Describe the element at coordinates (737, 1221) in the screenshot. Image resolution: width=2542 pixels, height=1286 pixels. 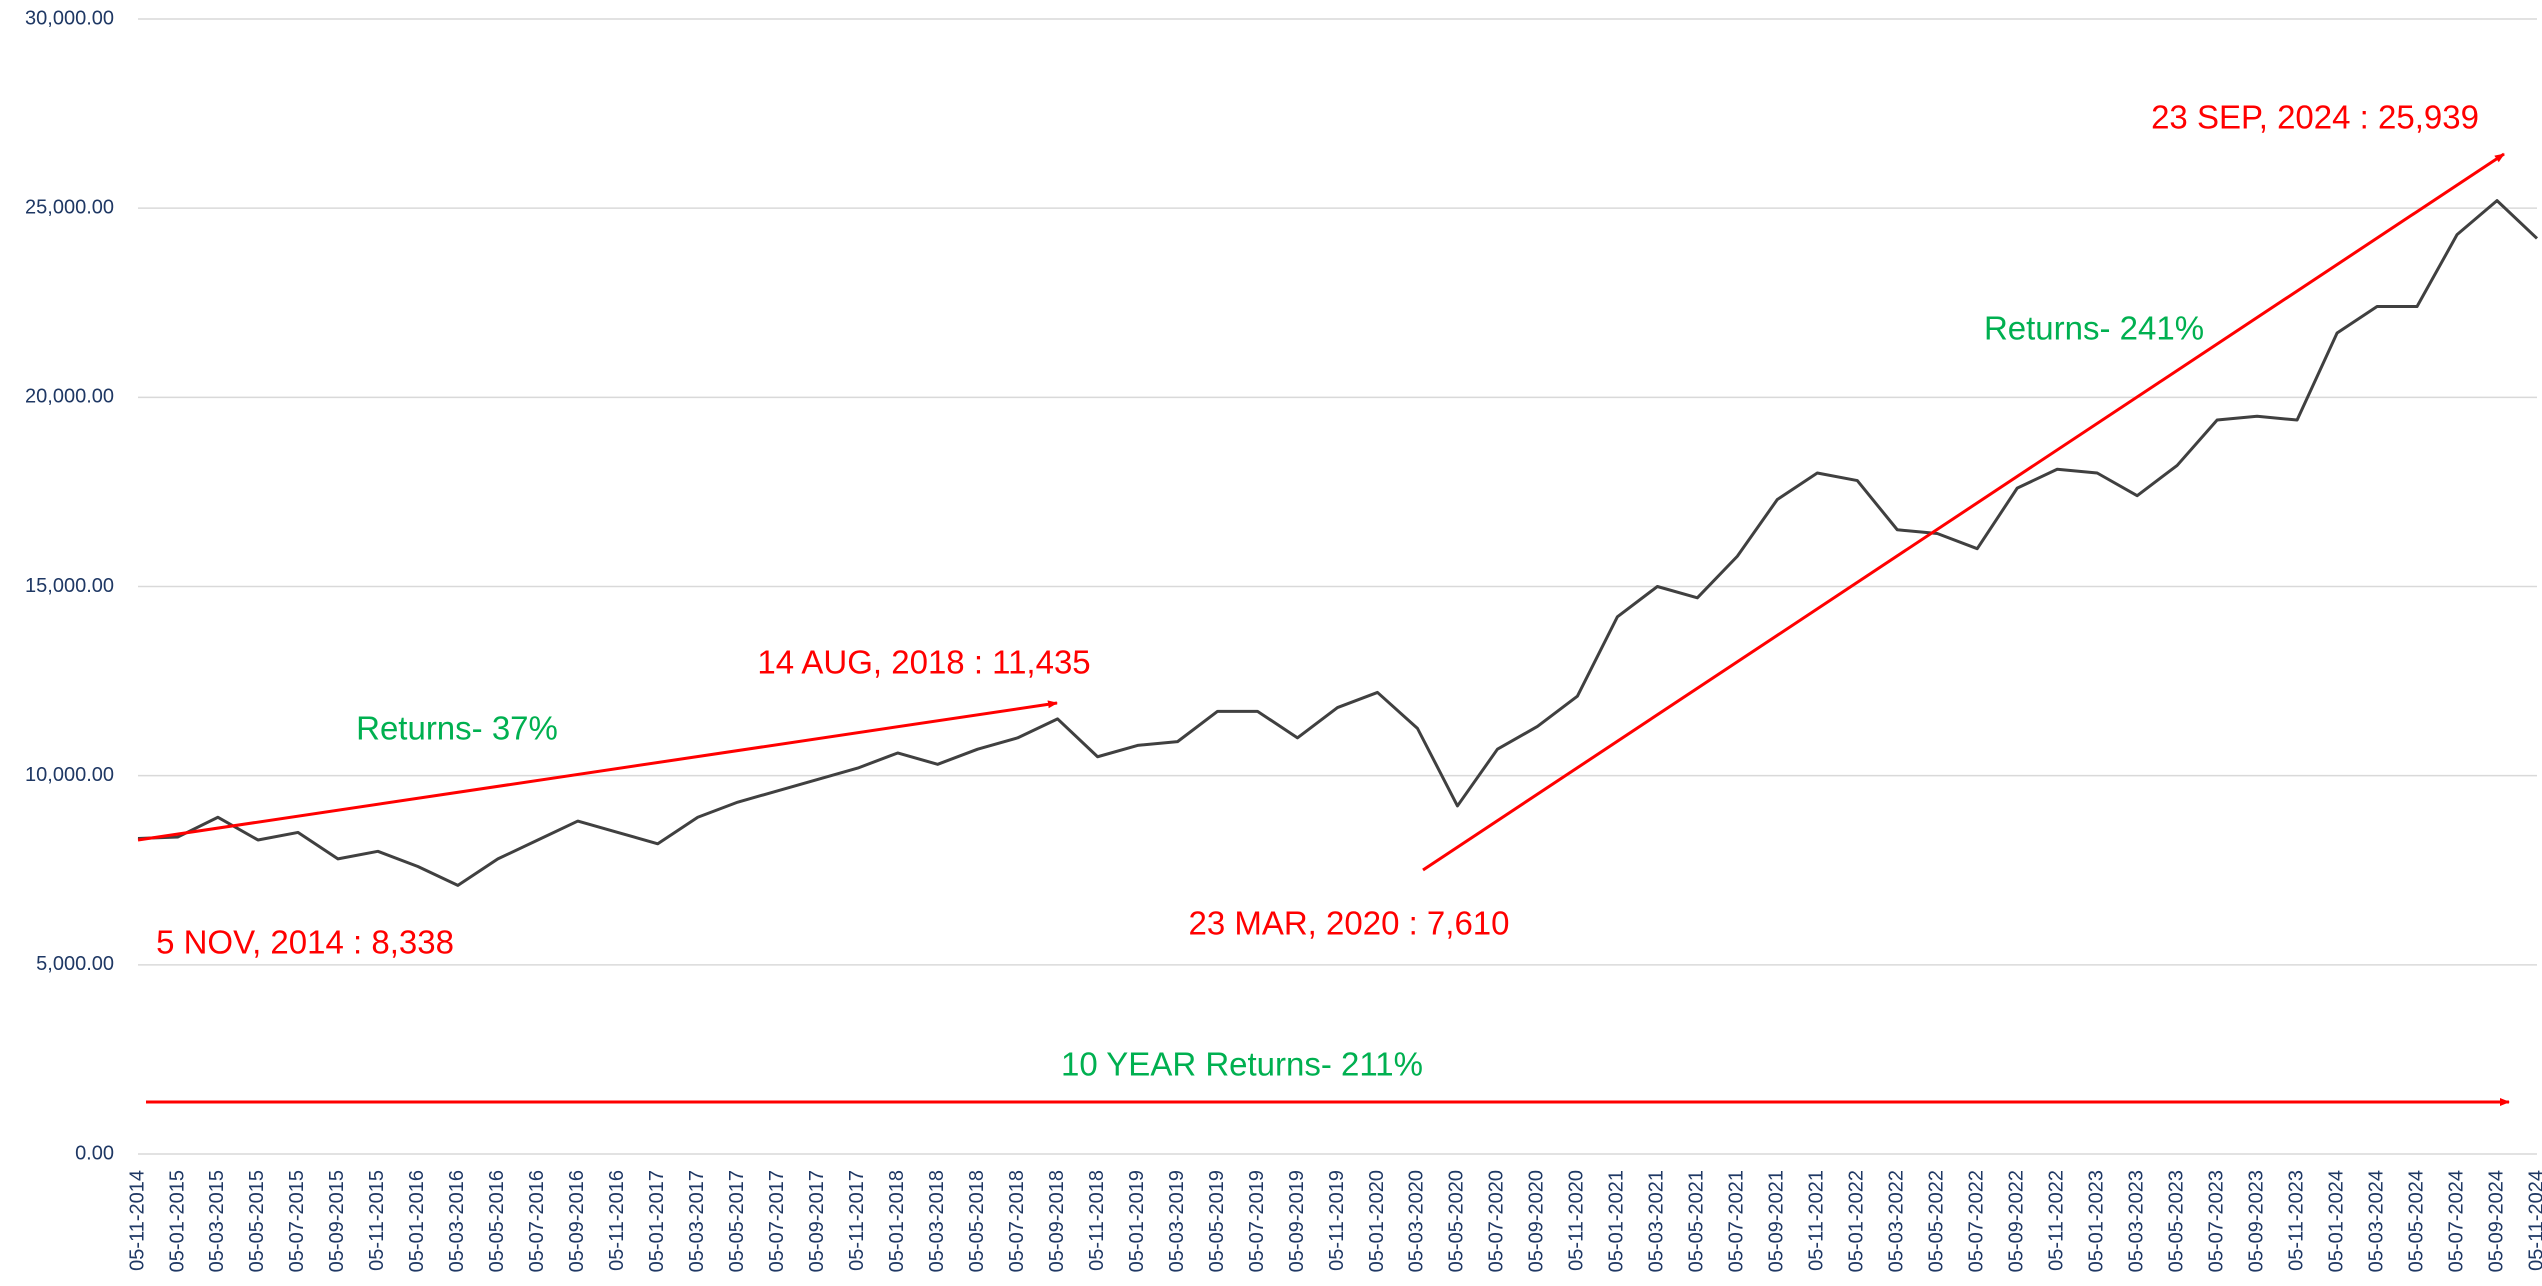
I see `x-tick-label: 05-05-2017` at that location.